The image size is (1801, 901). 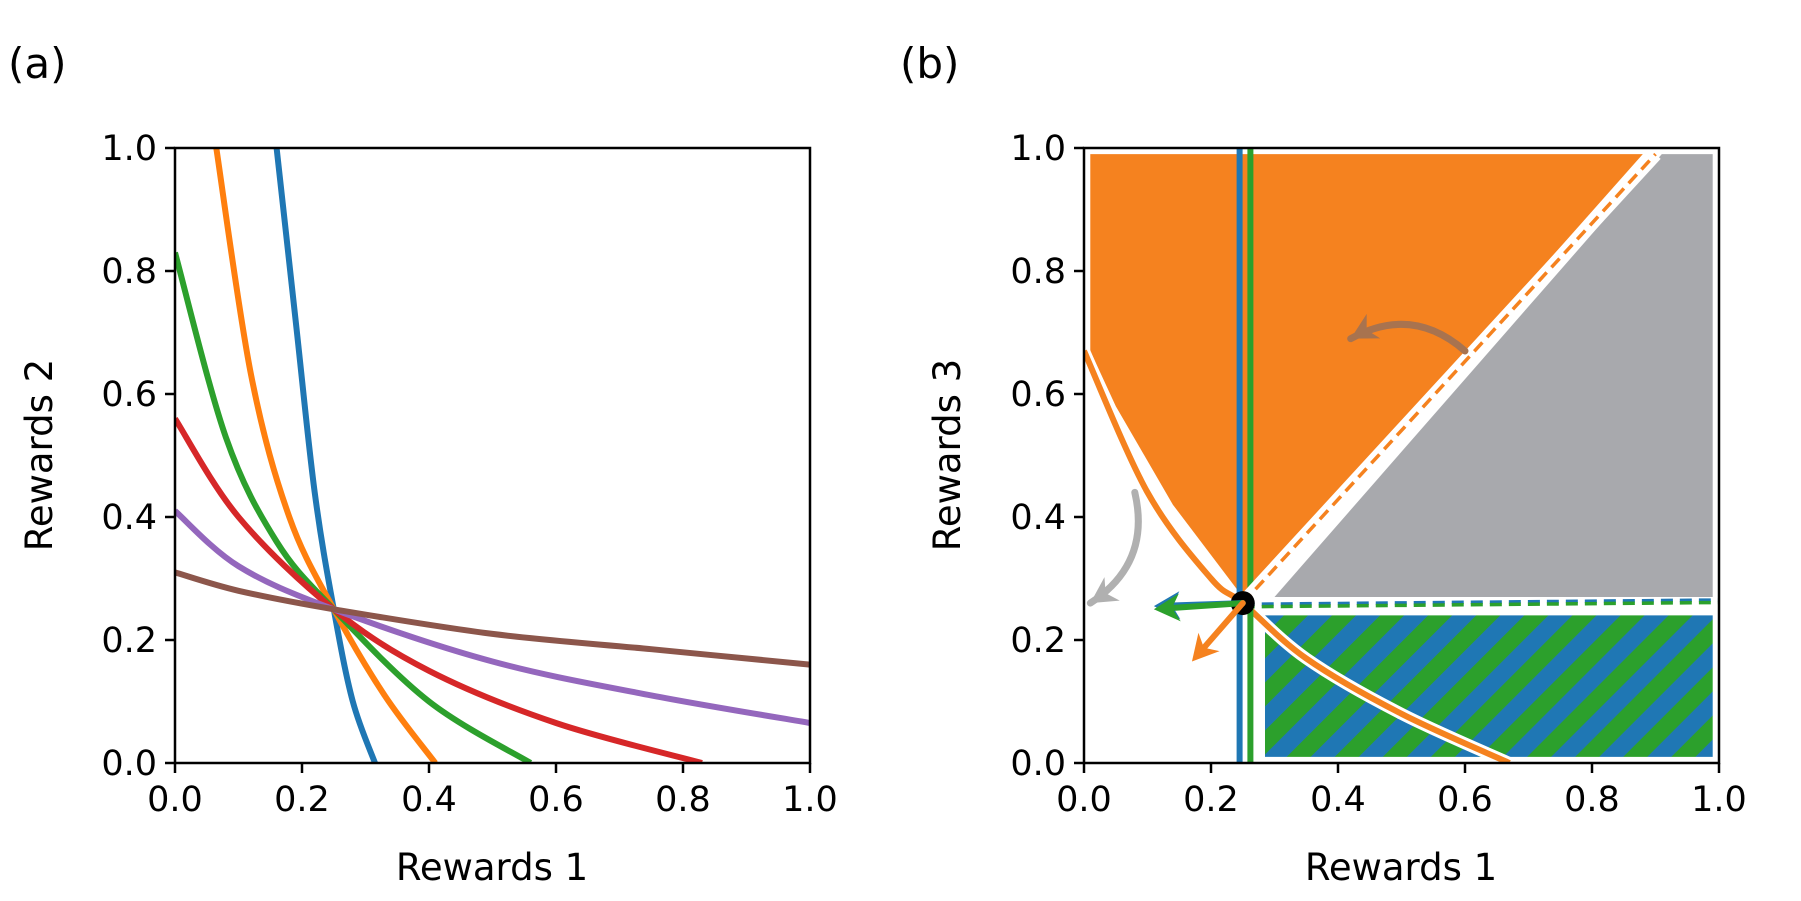 I want to click on panel-b-label: (b), so click(x=929, y=63).